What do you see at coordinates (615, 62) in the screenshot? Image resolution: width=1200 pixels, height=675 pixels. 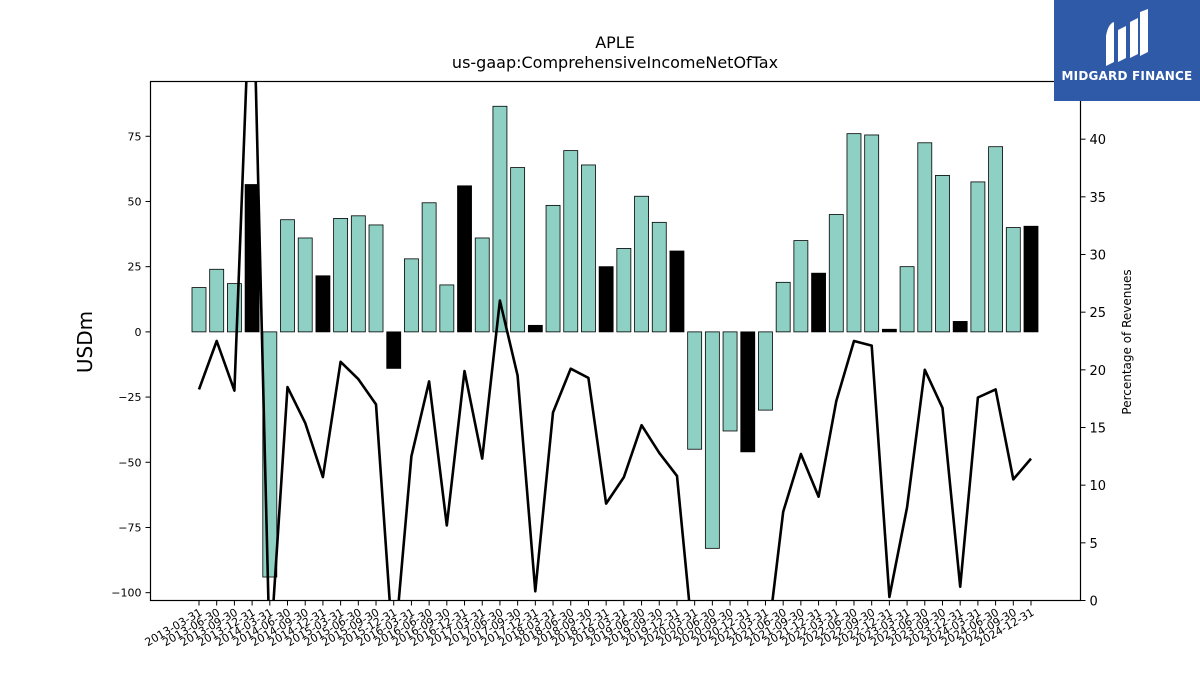 I see `chart-subtitle: us-gaap:ComprehensiveIncomeNetOfTax` at bounding box center [615, 62].